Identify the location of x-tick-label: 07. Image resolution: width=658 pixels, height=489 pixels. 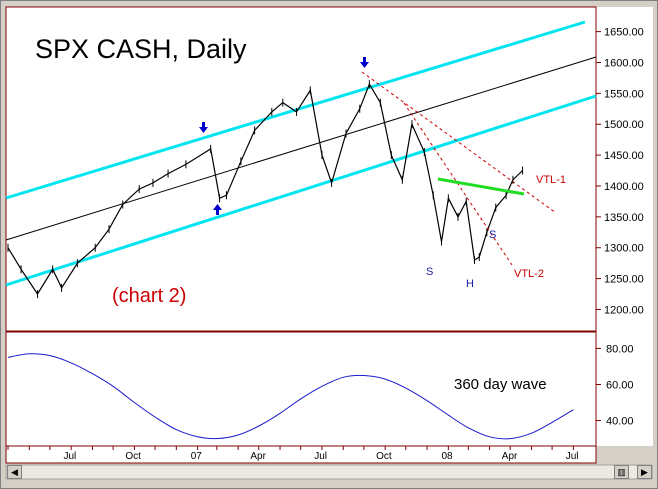
(197, 456).